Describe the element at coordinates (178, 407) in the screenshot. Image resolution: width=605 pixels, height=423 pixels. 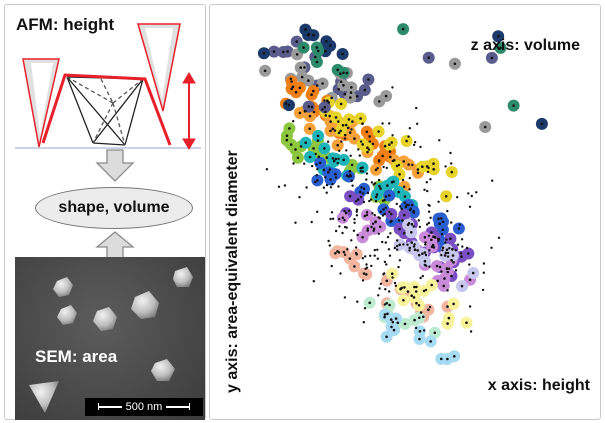
I see `scale-bar-line-right` at that location.